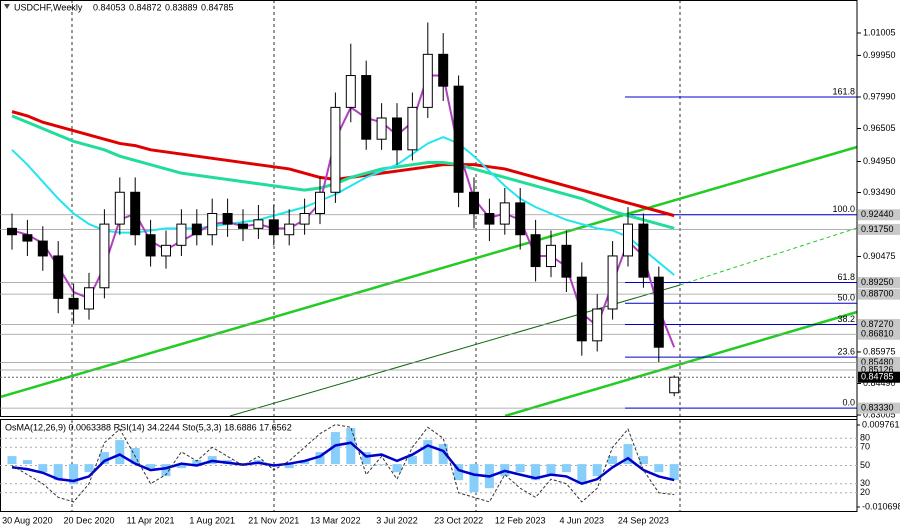 This screenshot has height=530, width=900. Describe the element at coordinates (865, 465) in the screenshot. I see `y-tick-label: 50` at that location.